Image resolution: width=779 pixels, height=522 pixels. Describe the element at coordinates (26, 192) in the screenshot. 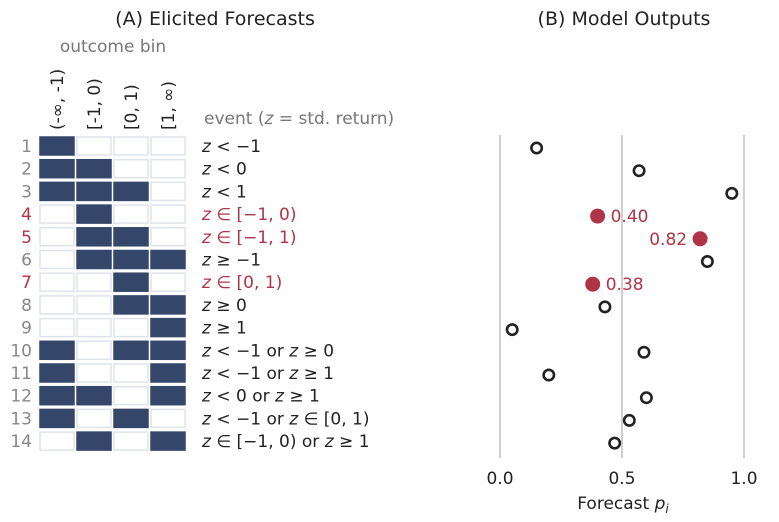

I see `row-number: 3` at that location.